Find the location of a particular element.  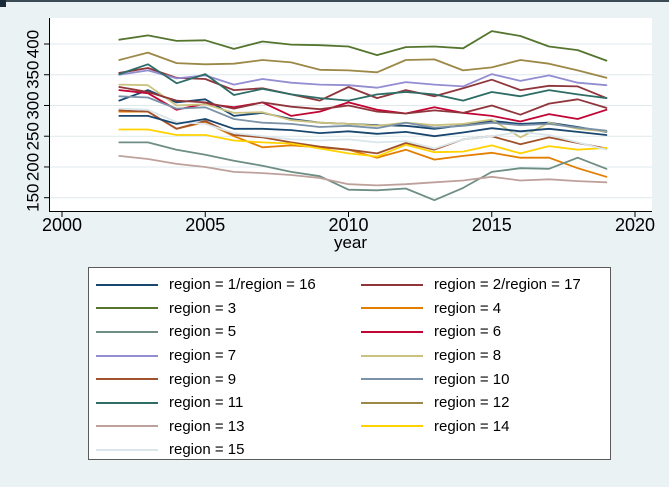

legend-item: region = 6 is located at coordinates (431, 332).